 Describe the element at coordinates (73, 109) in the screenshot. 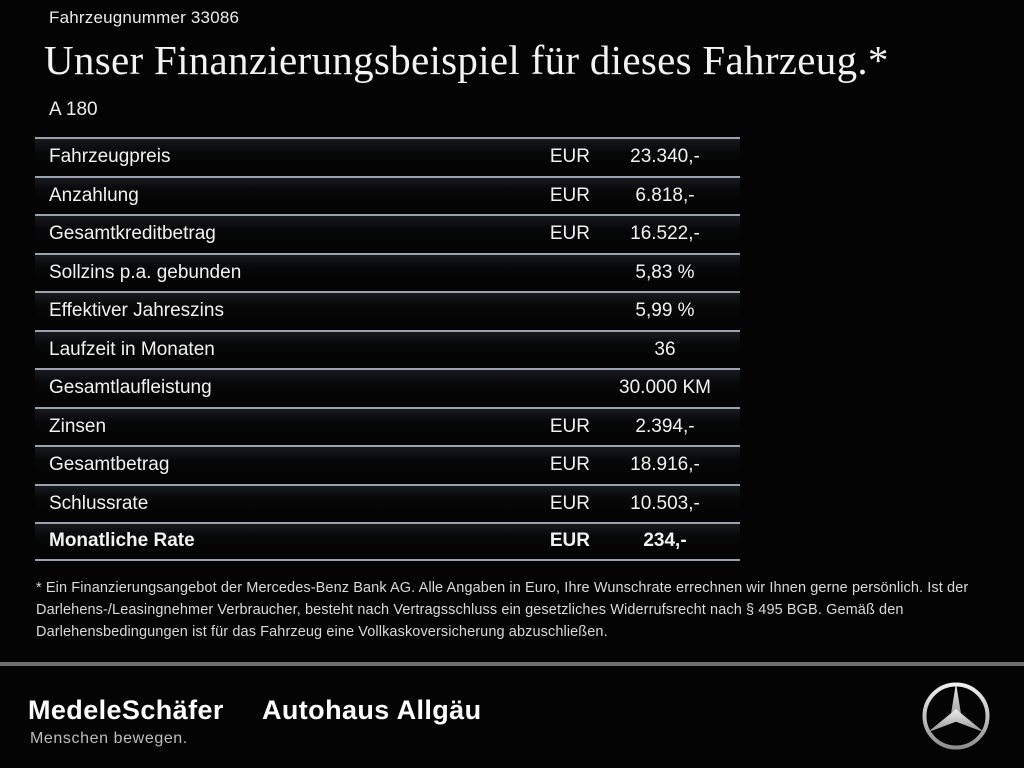

I see `model-name: A 180` at that location.